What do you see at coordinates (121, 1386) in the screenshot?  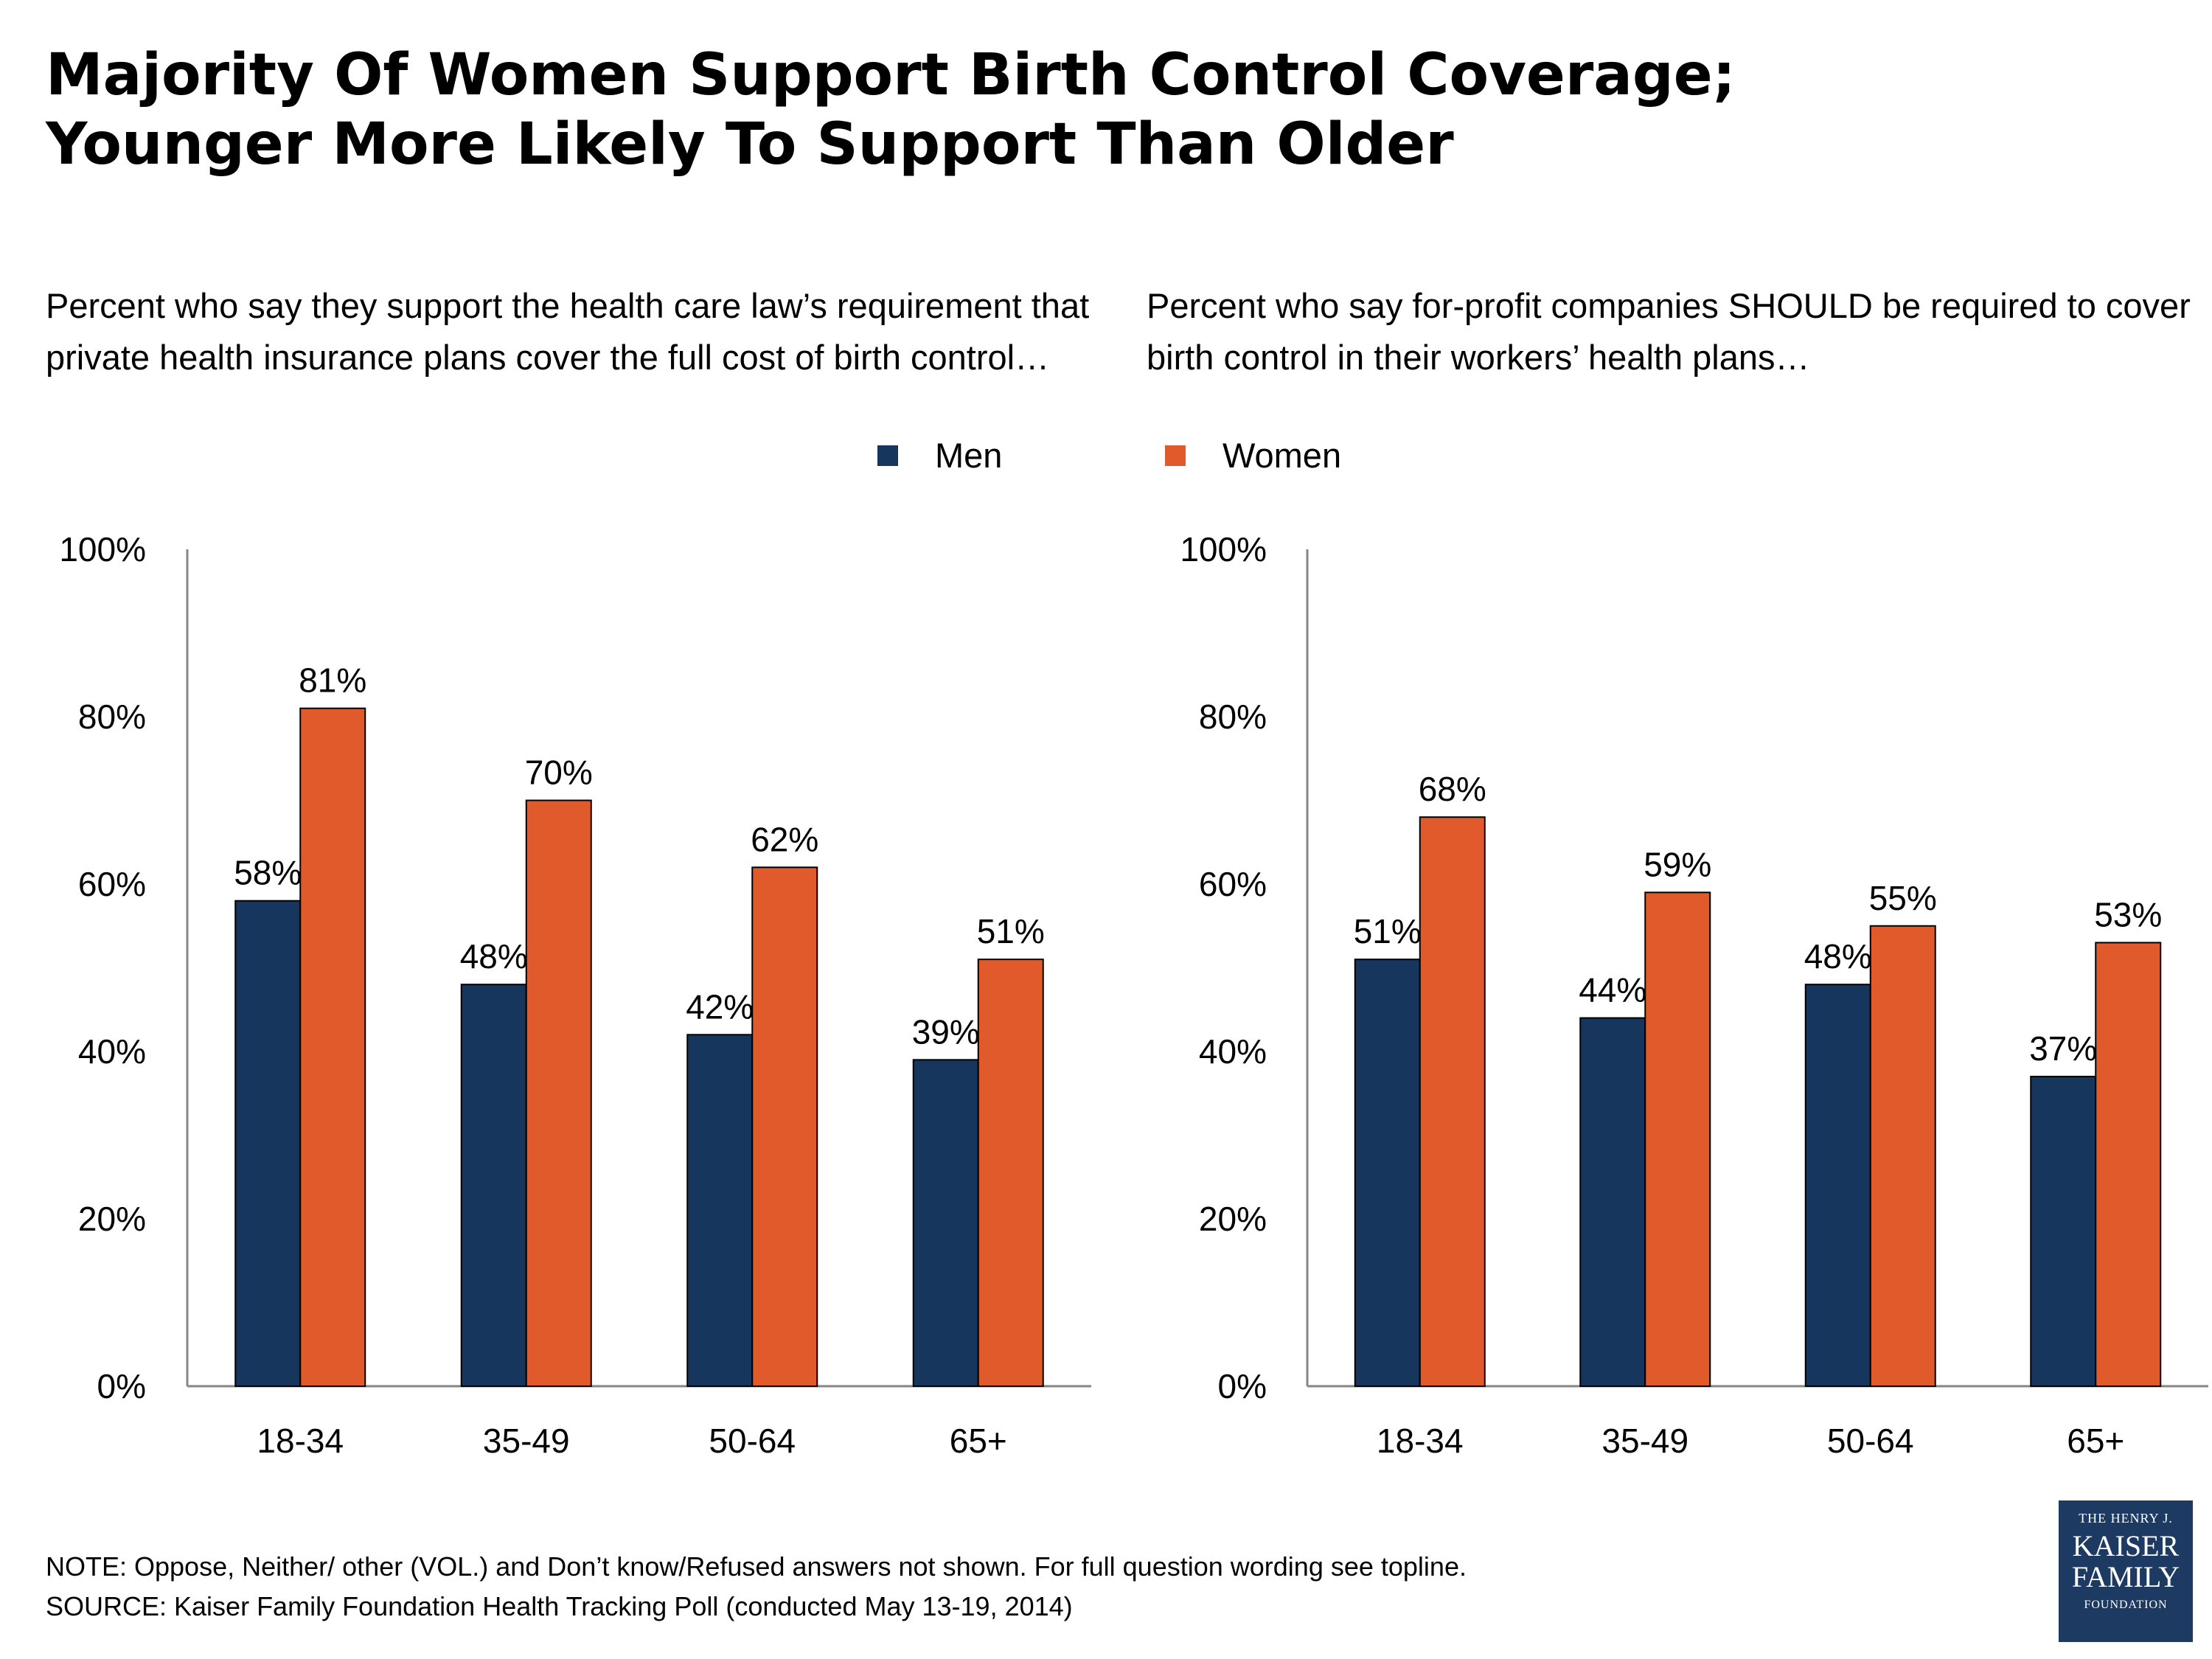 I see `left-chart-y-tick-label: 0%` at bounding box center [121, 1386].